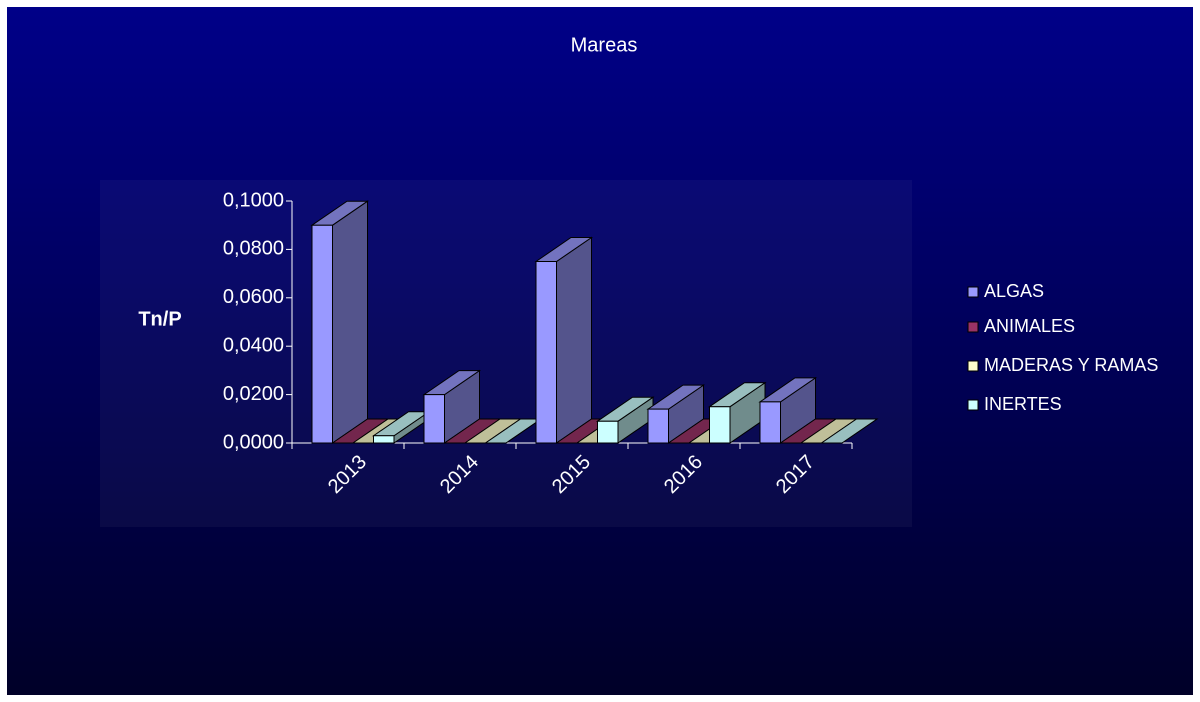 The image size is (1200, 702). I want to click on legend-label: INERTES, so click(1023, 404).